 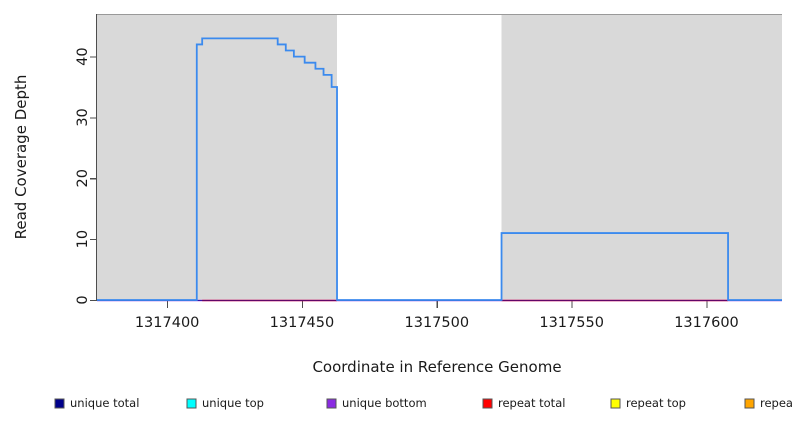 I want to click on legend-label-repeat-bottom: repeat bottom, so click(x=776, y=403).